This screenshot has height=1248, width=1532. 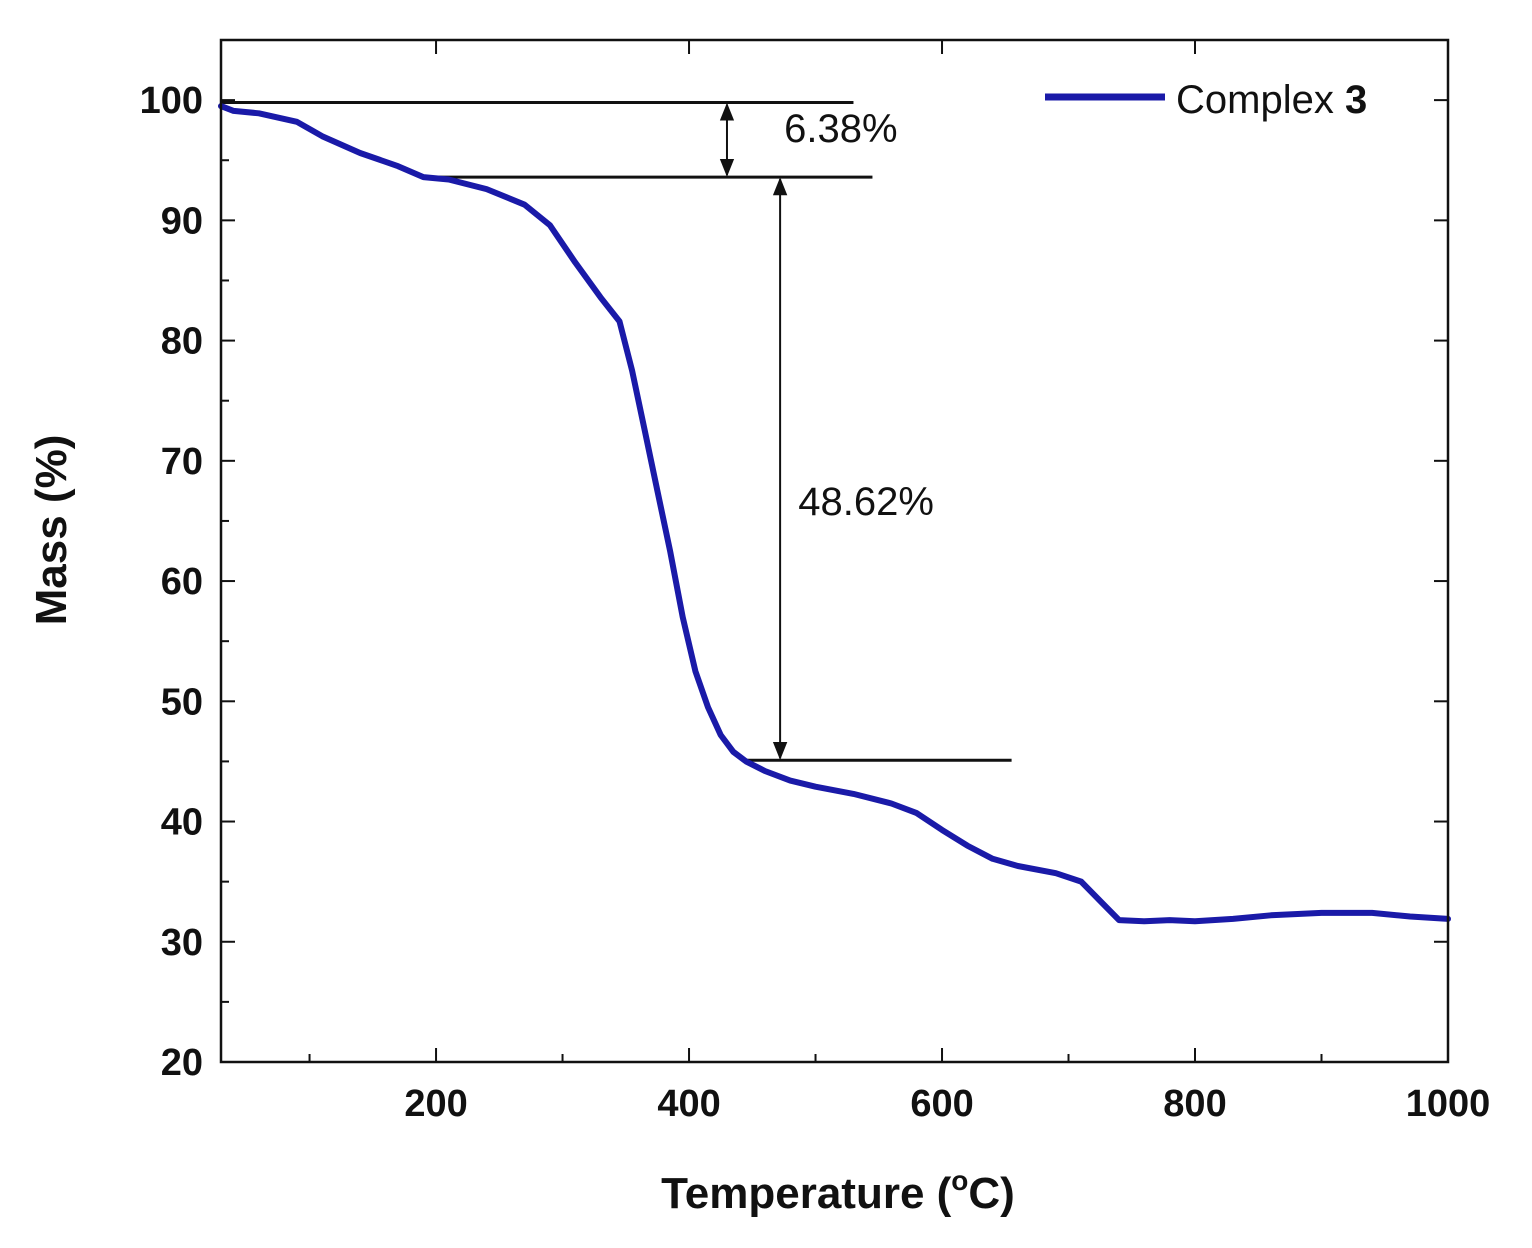 What do you see at coordinates (959, 1180) in the screenshot?
I see `x-axis-title-superscript: o` at bounding box center [959, 1180].